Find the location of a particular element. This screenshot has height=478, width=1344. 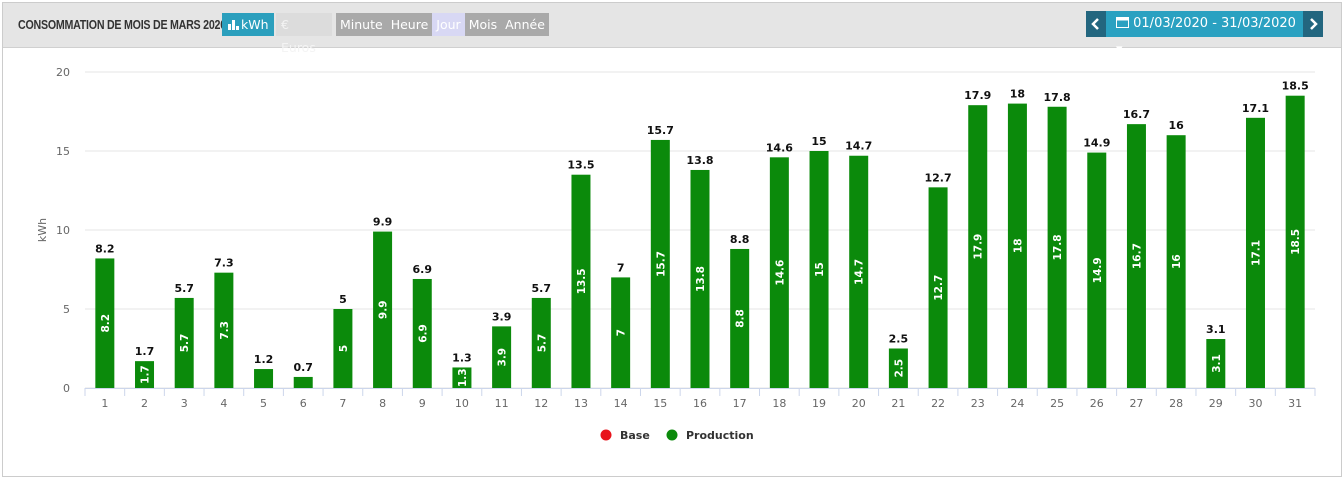

inner-value-label: 12.7 is located at coordinates (939, 288).